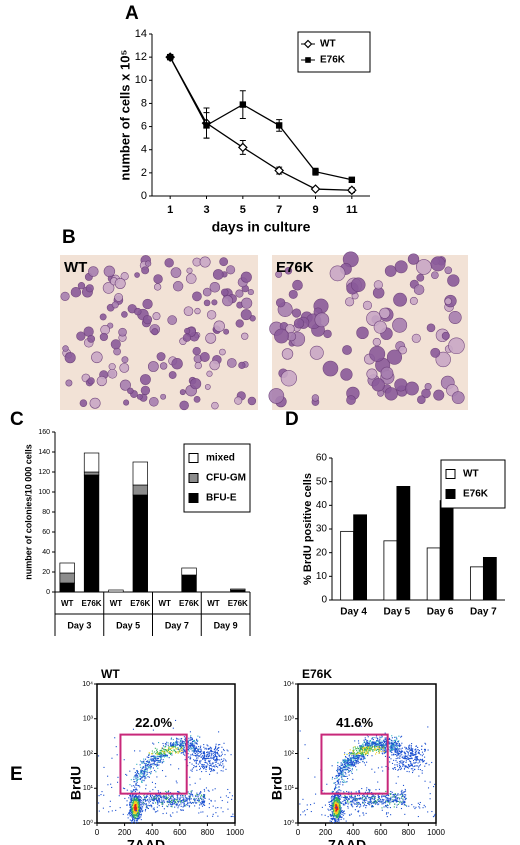 This screenshot has height=845, width=520. Describe the element at coordinates (317, 674) in the screenshot. I see `plot-title: E76K` at that location.